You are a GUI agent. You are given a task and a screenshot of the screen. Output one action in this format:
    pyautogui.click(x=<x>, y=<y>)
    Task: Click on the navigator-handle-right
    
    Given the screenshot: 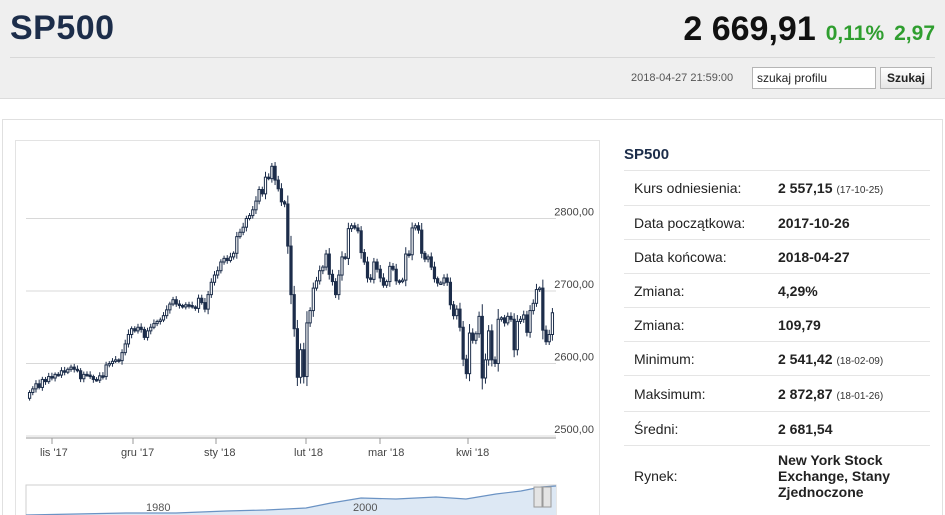 What is the action you would take?
    pyautogui.click(x=547, y=497)
    